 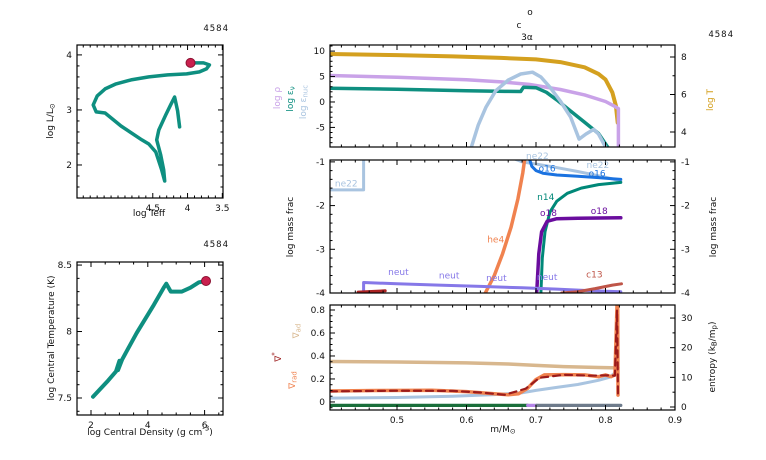 What do you see at coordinates (685, 163) in the screenshot?
I see `y2-tick-label: -1` at bounding box center [685, 163].